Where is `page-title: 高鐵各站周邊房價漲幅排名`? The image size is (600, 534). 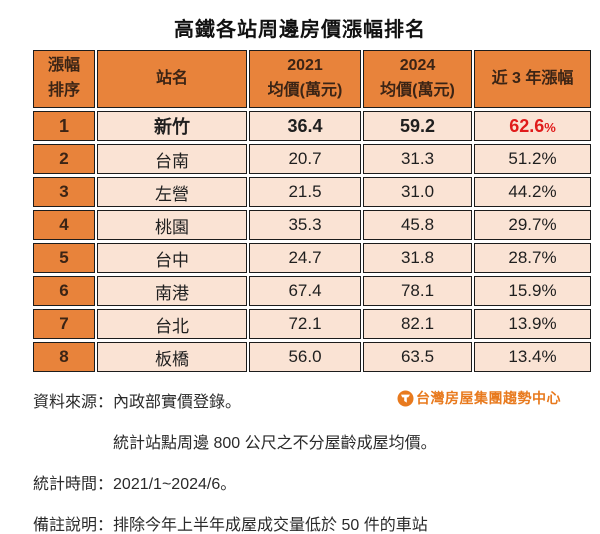 page-title: 高鐵各站周邊房價漲幅排名 is located at coordinates (300, 30).